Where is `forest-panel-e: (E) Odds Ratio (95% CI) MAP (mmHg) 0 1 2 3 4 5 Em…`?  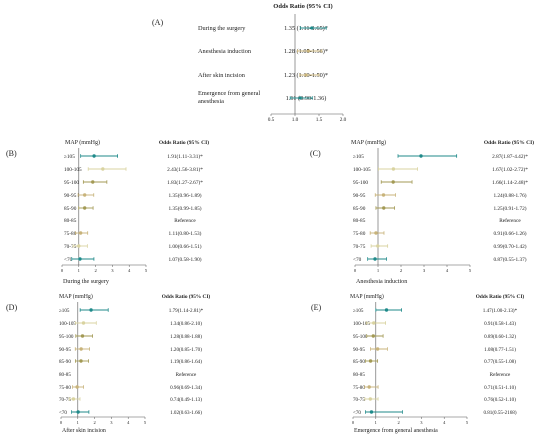
forest-panel-e: (E) Odds Ratio (95% CI) MAP (mmHg) 0 1 2 3 4 5 Em… is located at coordinates (417, 363).